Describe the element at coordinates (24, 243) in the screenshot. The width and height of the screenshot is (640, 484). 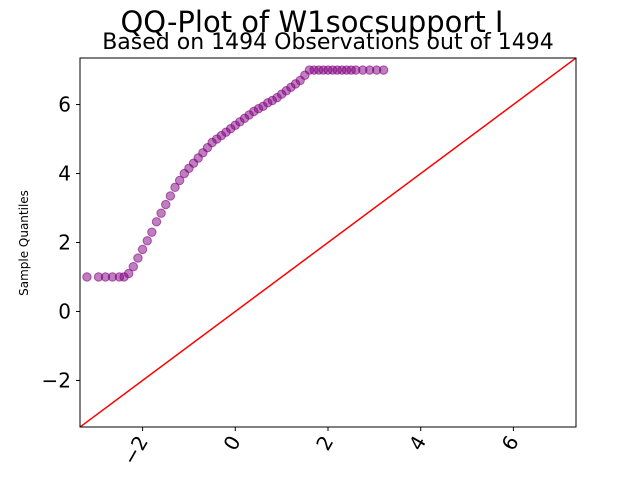
I see `y-axis-label: Sample Quantiles` at that location.